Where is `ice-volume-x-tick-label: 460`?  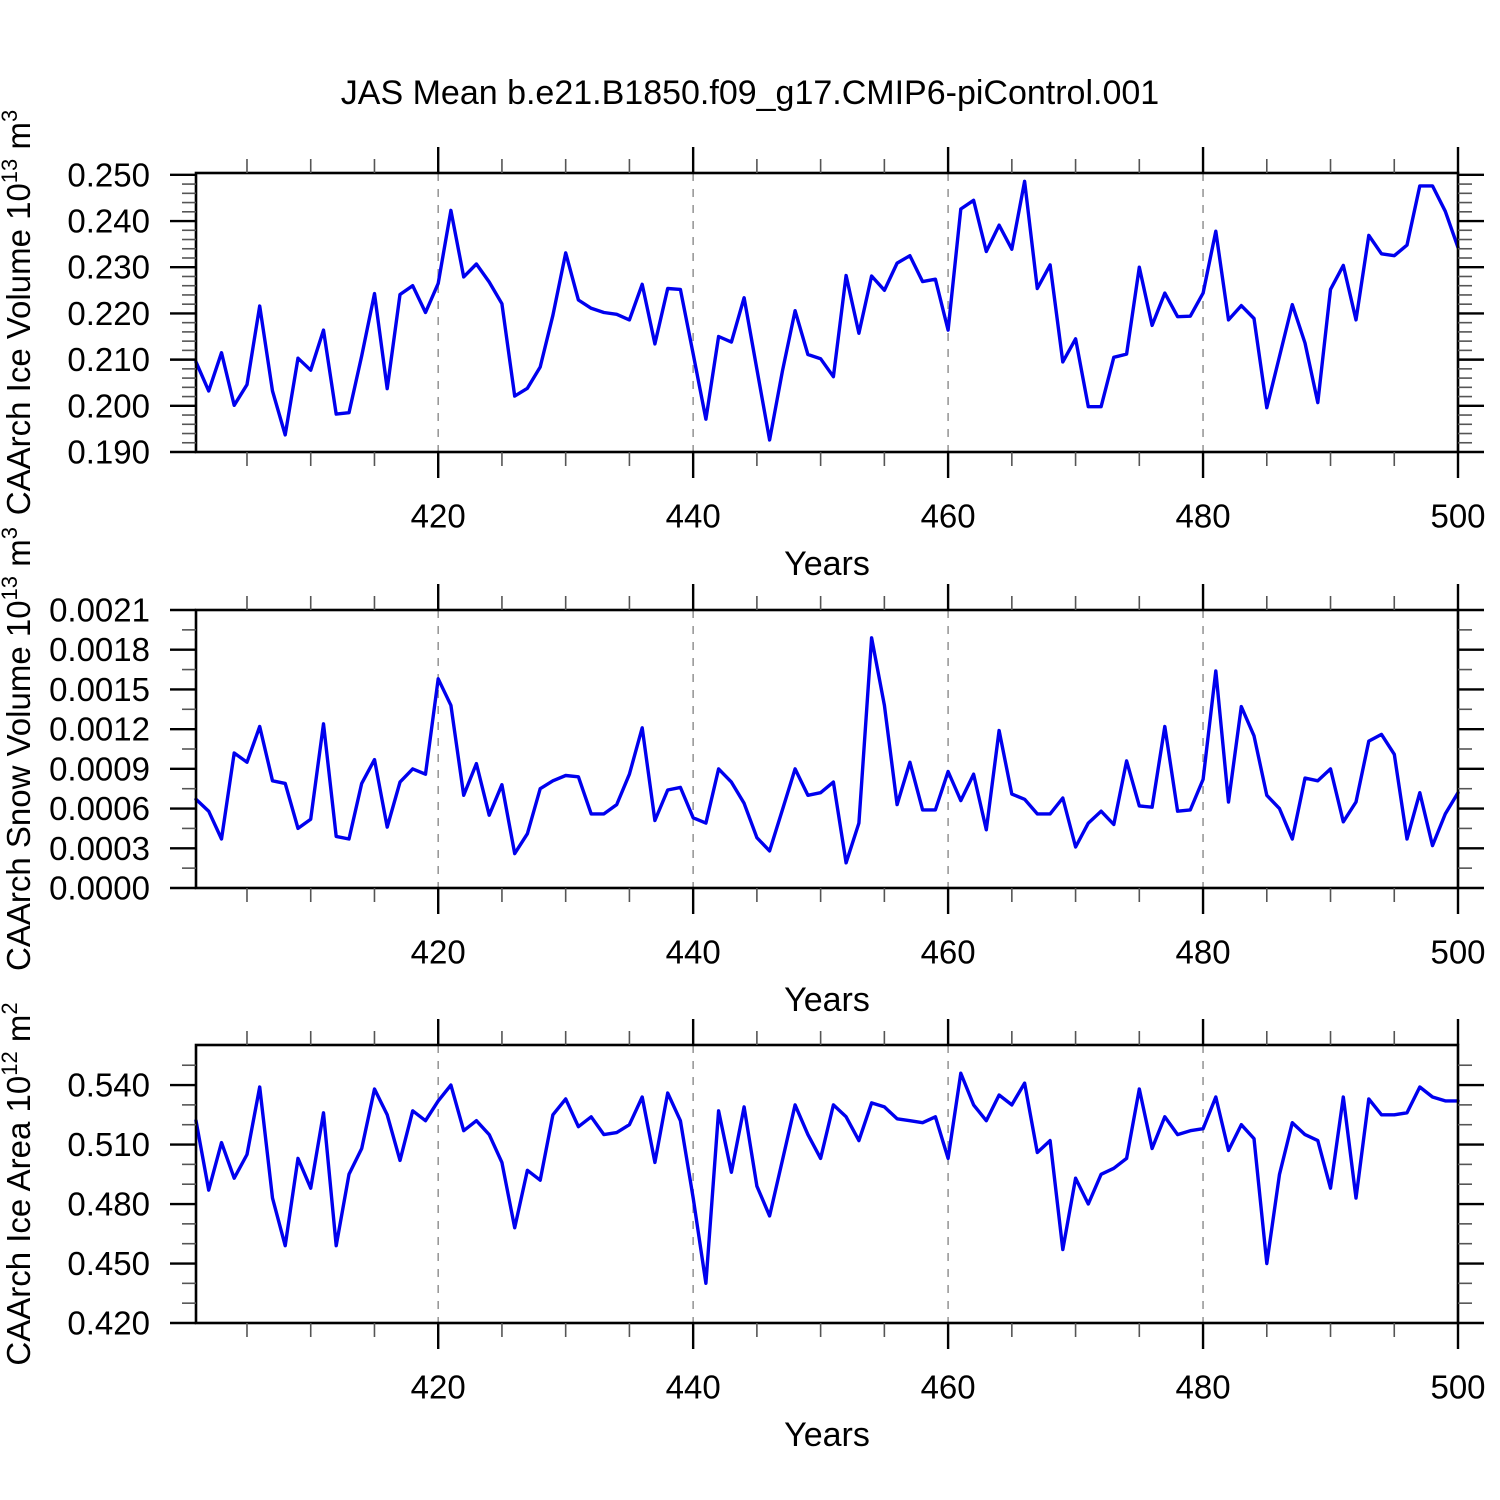
ice-volume-x-tick-label: 460 is located at coordinates (948, 516).